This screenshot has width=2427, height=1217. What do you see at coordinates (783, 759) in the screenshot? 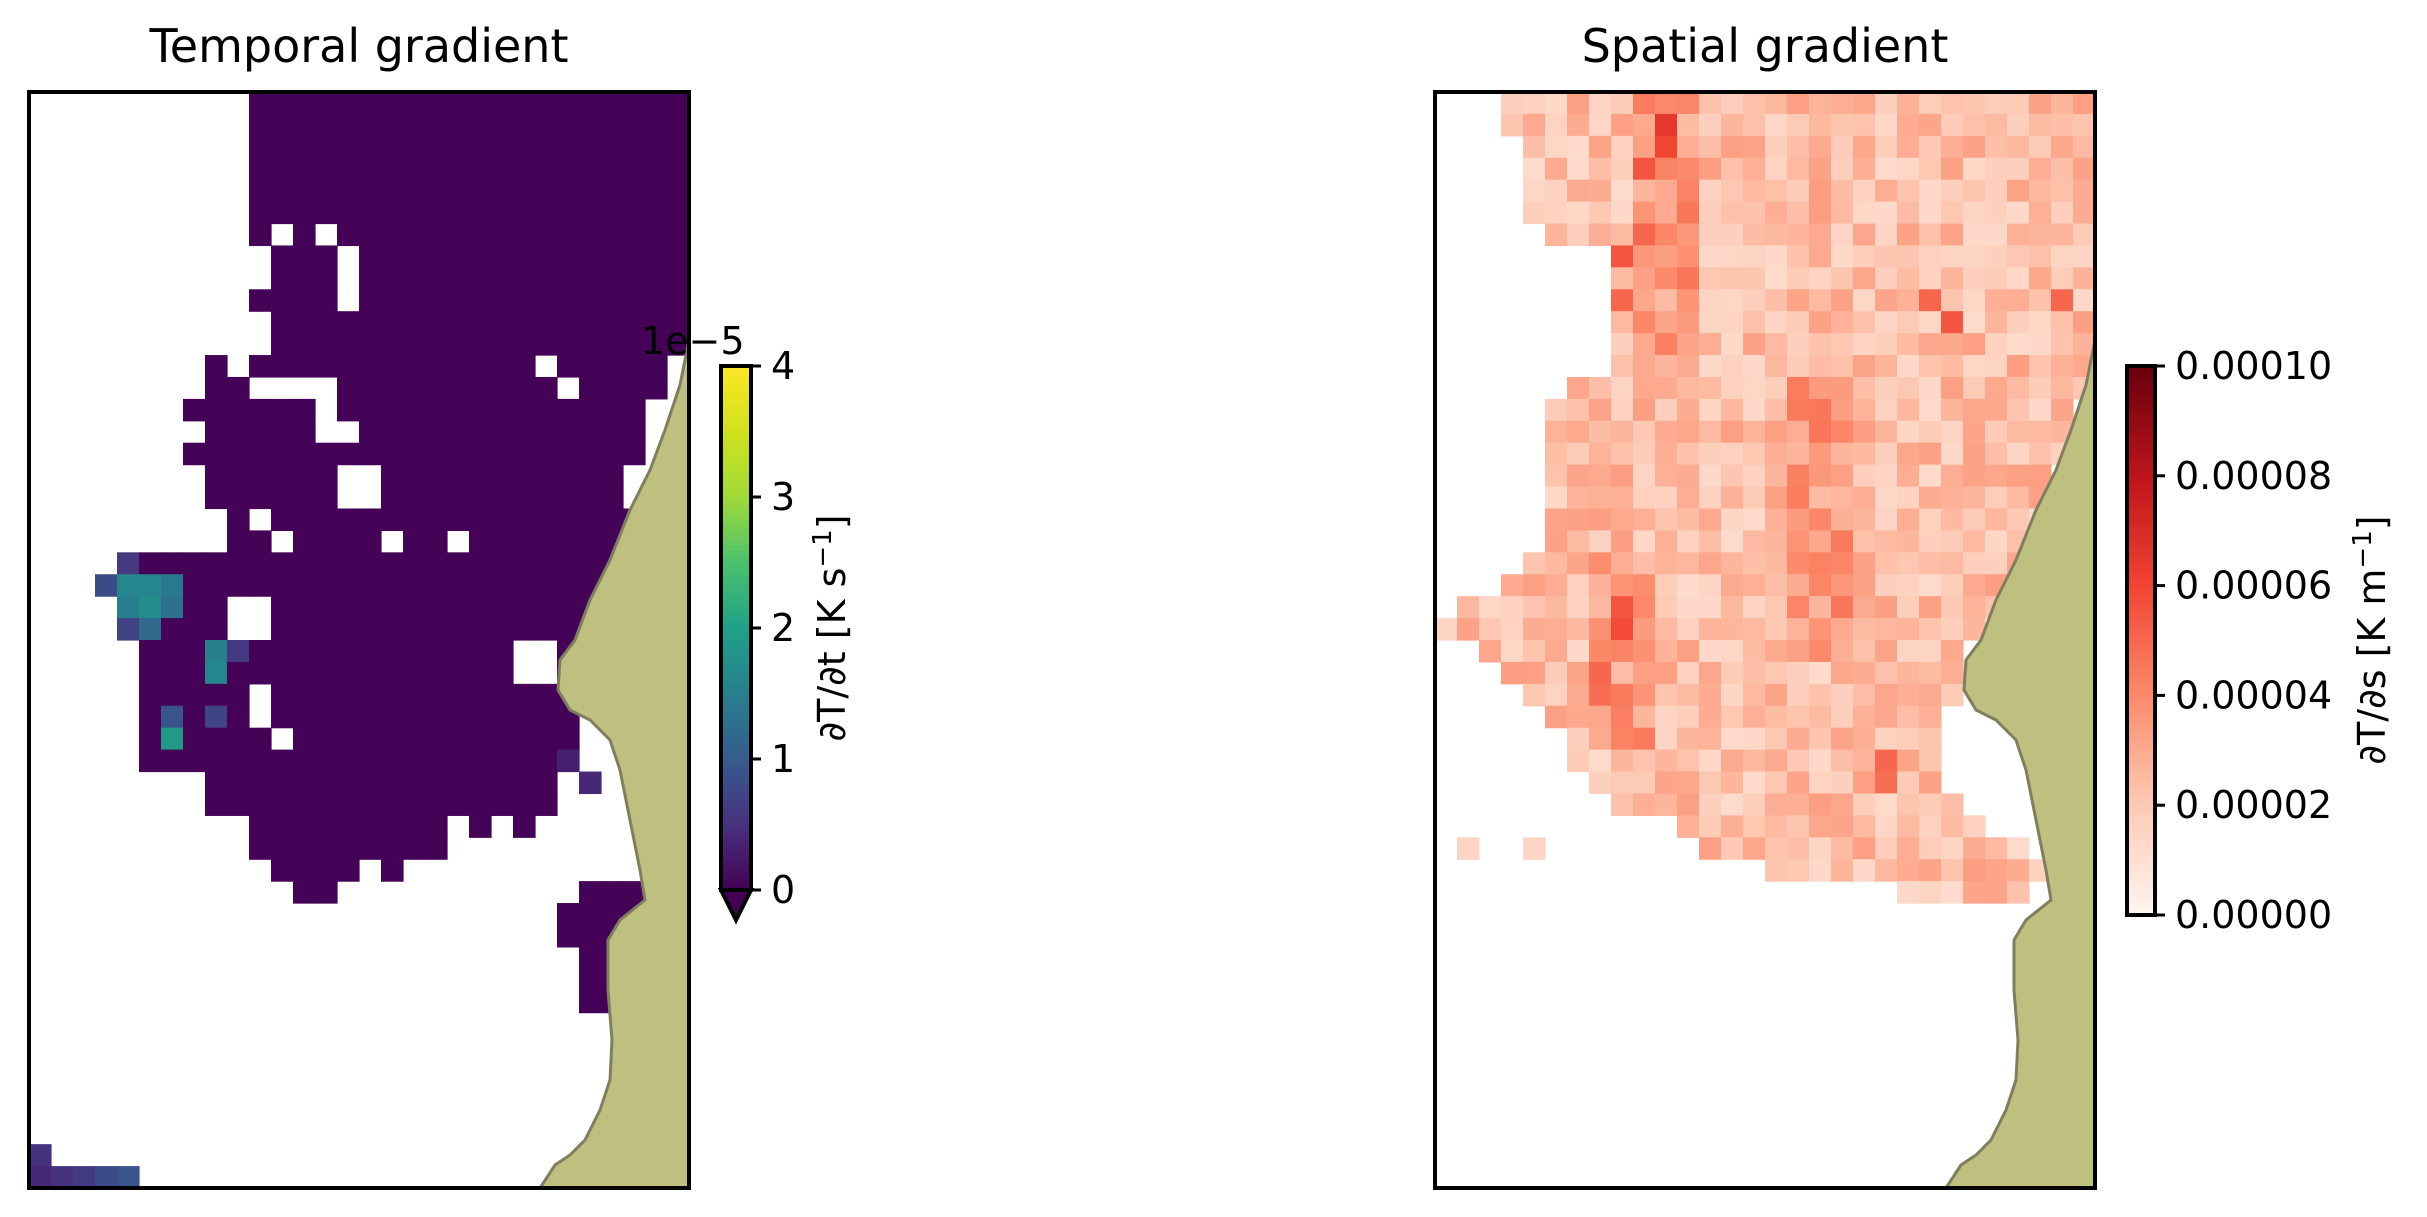
I see `temporal-colorbar-tick-label: 1` at bounding box center [783, 759].